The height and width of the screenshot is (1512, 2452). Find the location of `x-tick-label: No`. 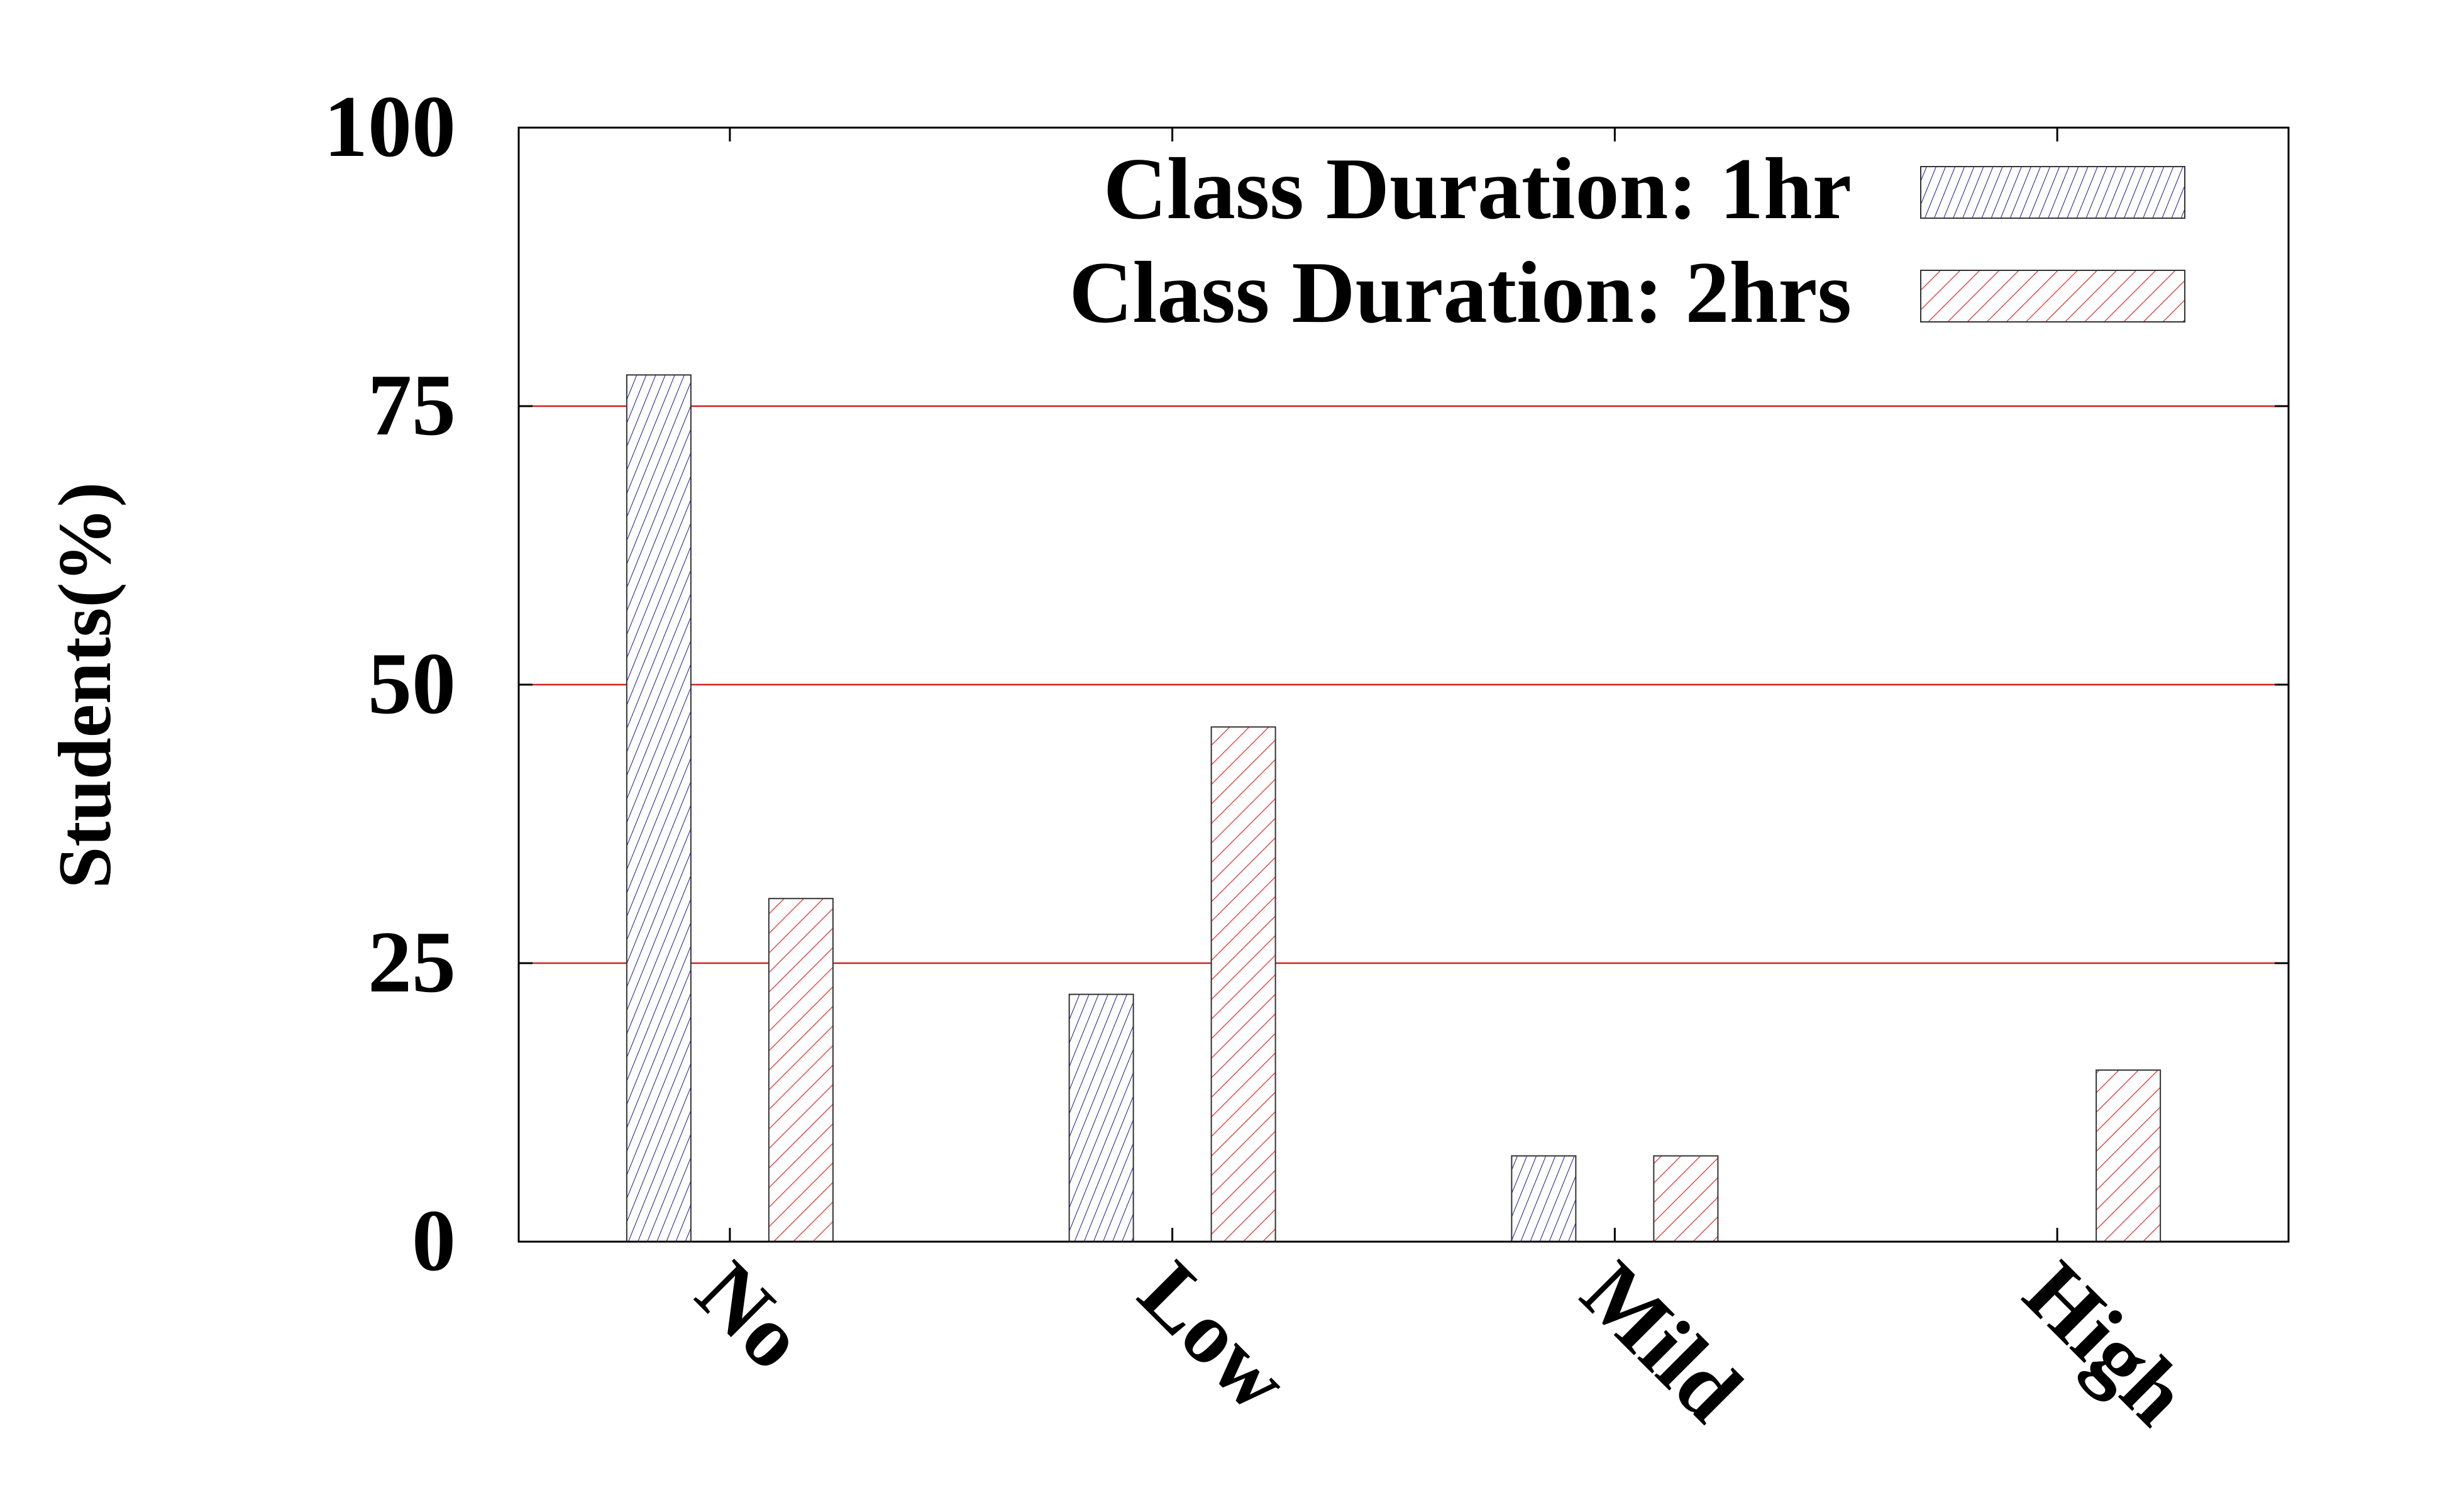

x-tick-label: No is located at coordinates (751, 1315).